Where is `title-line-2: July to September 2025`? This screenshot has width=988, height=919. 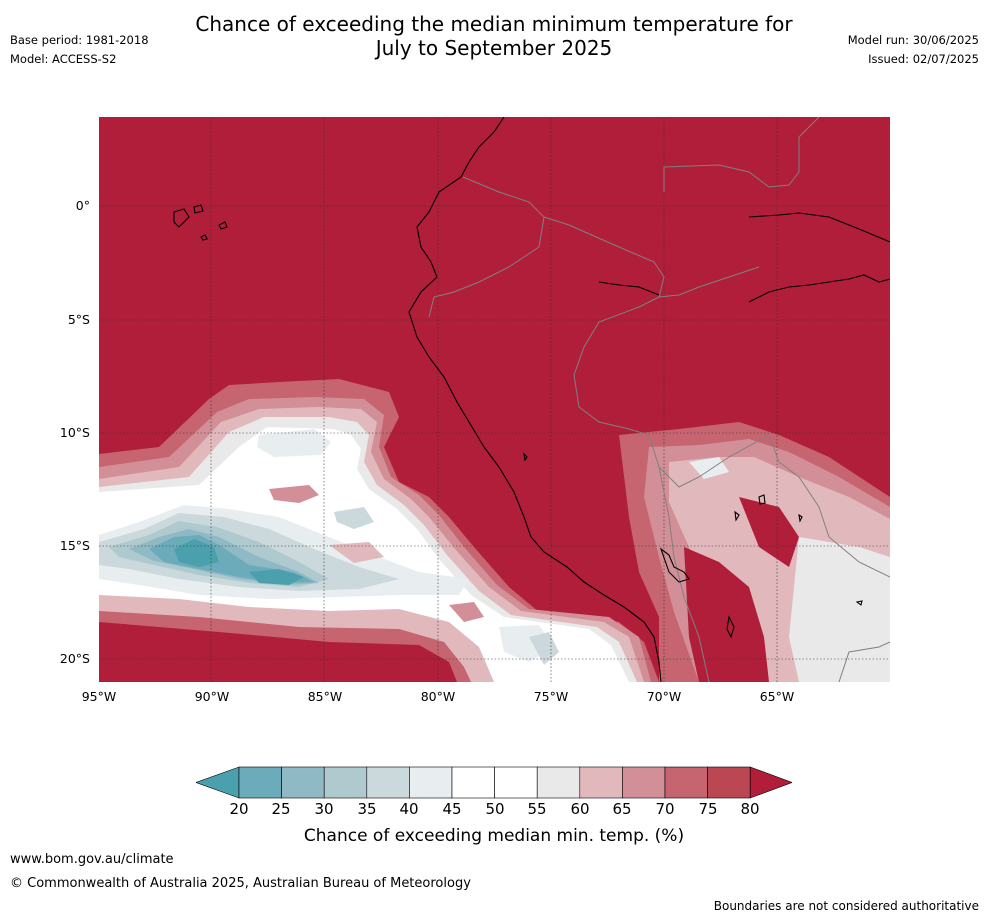 title-line-2: July to September 2025 is located at coordinates (494, 48).